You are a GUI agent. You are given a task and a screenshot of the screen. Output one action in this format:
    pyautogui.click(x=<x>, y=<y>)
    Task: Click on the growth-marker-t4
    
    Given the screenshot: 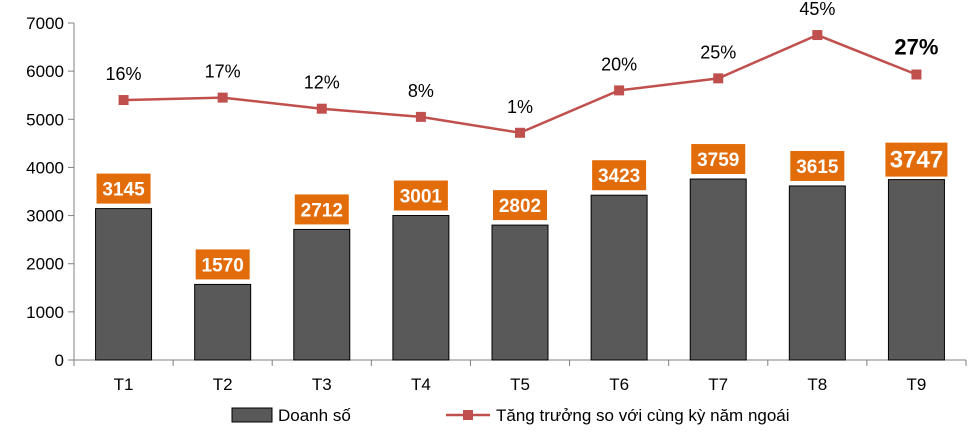 What is the action you would take?
    pyautogui.click(x=420, y=116)
    